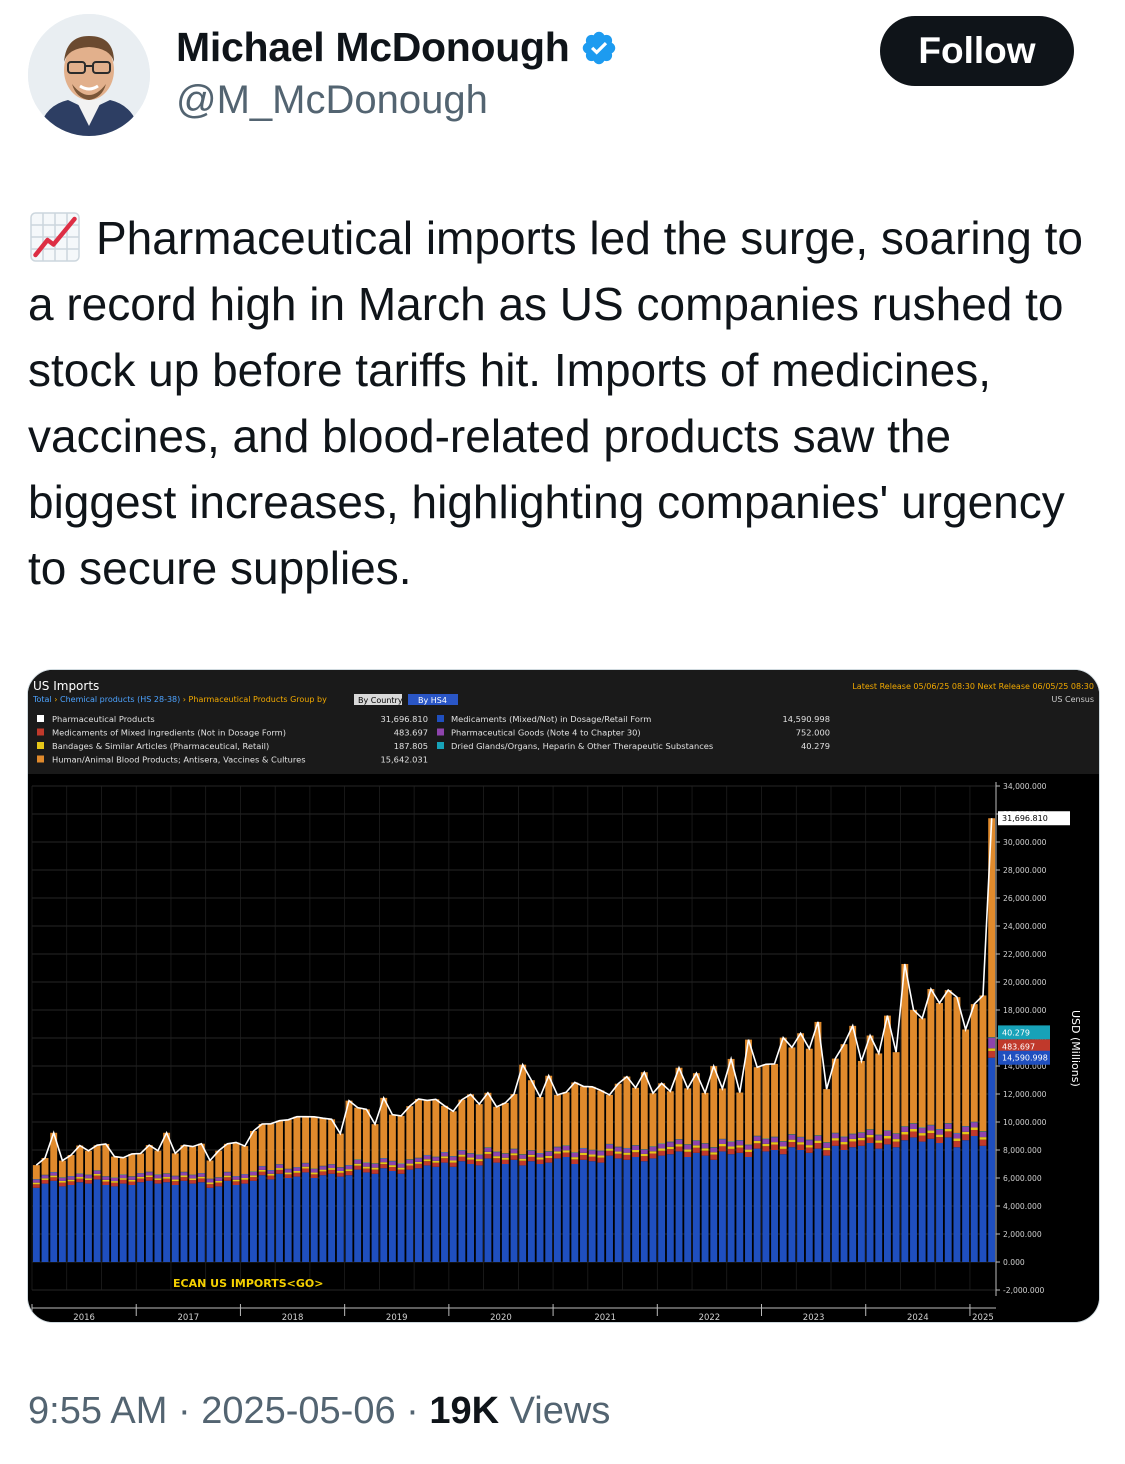 Image resolution: width=1125 pixels, height=1464 pixels. What do you see at coordinates (98, 1411) in the screenshot?
I see `tweet-time: 9:55 AM` at bounding box center [98, 1411].